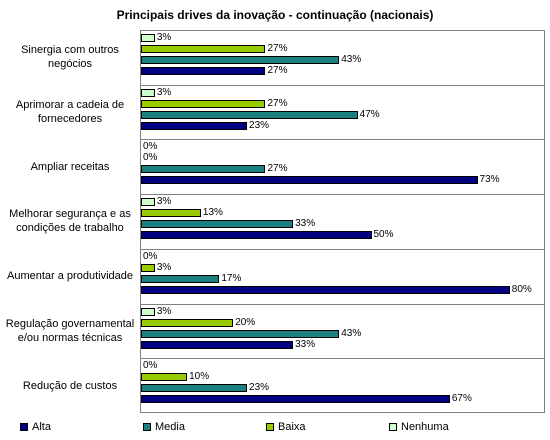 The image size is (550, 440). What do you see at coordinates (425, 427) in the screenshot?
I see `legend-label: Nenhuma` at bounding box center [425, 427].